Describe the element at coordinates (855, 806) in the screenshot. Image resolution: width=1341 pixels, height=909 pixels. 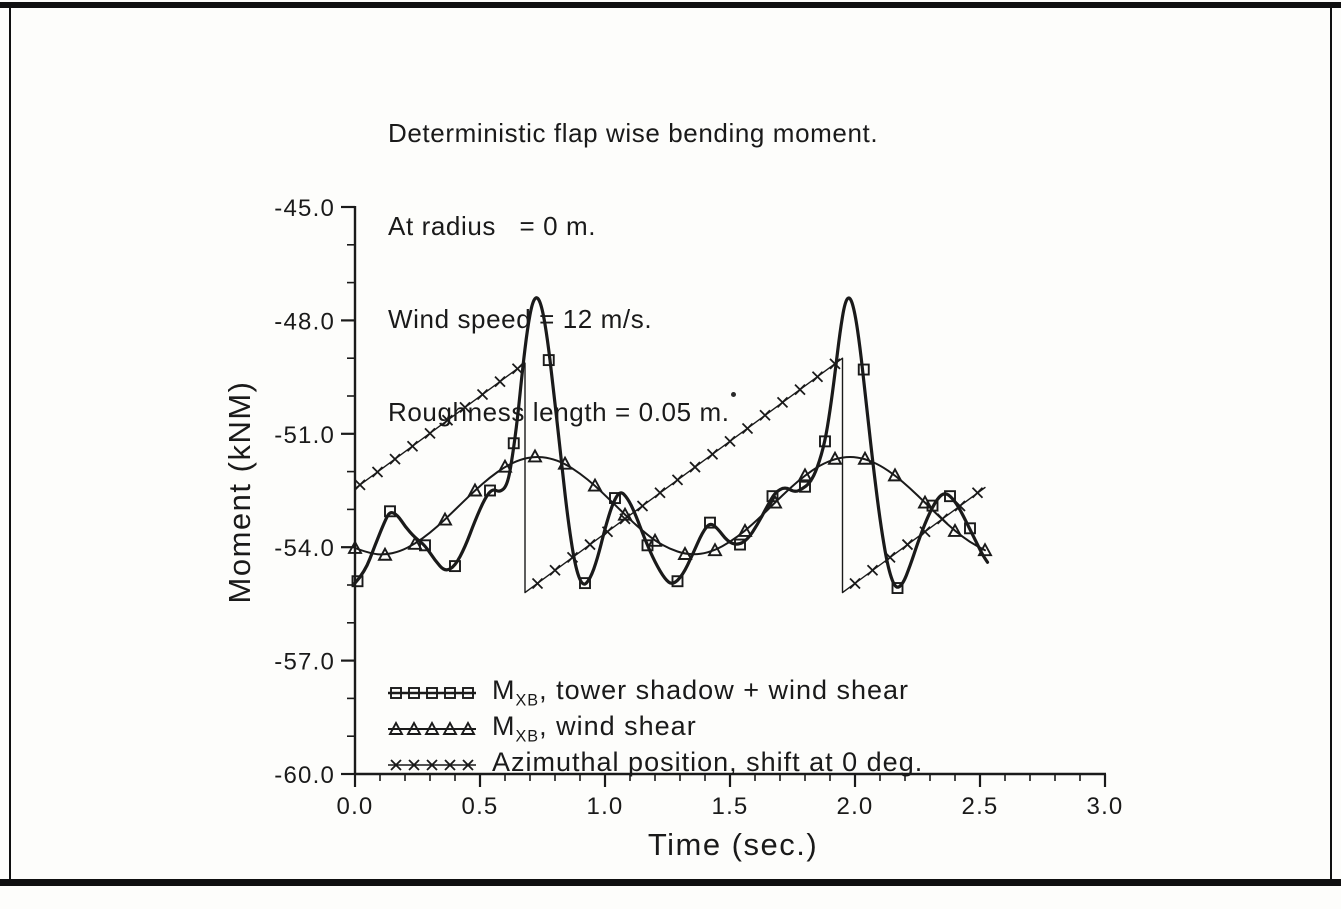
I see `x-tick-label: 2.0` at that location.